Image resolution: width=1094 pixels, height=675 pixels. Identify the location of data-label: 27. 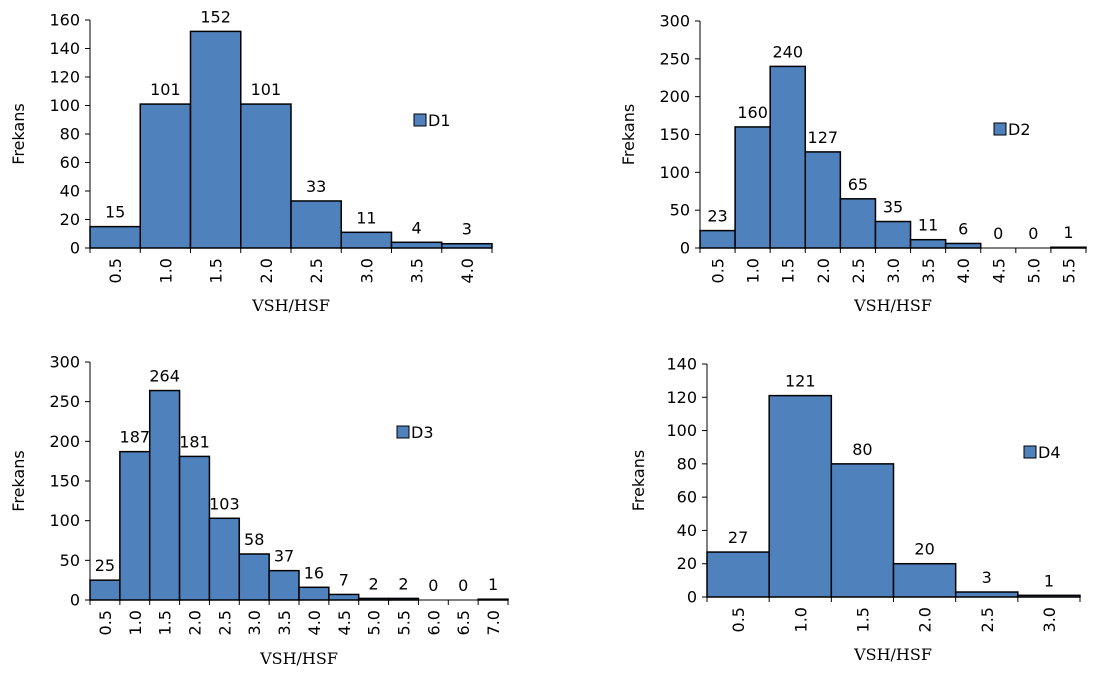
(738, 537).